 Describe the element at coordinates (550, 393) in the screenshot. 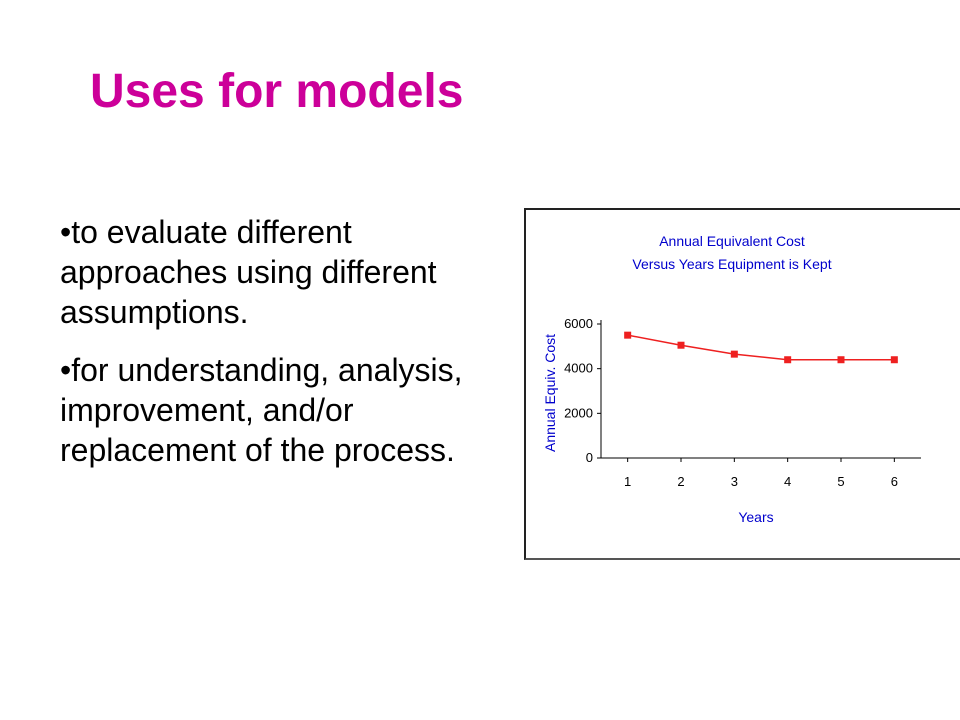

I see `y-axis-label: Annual Equiv. Cost` at that location.